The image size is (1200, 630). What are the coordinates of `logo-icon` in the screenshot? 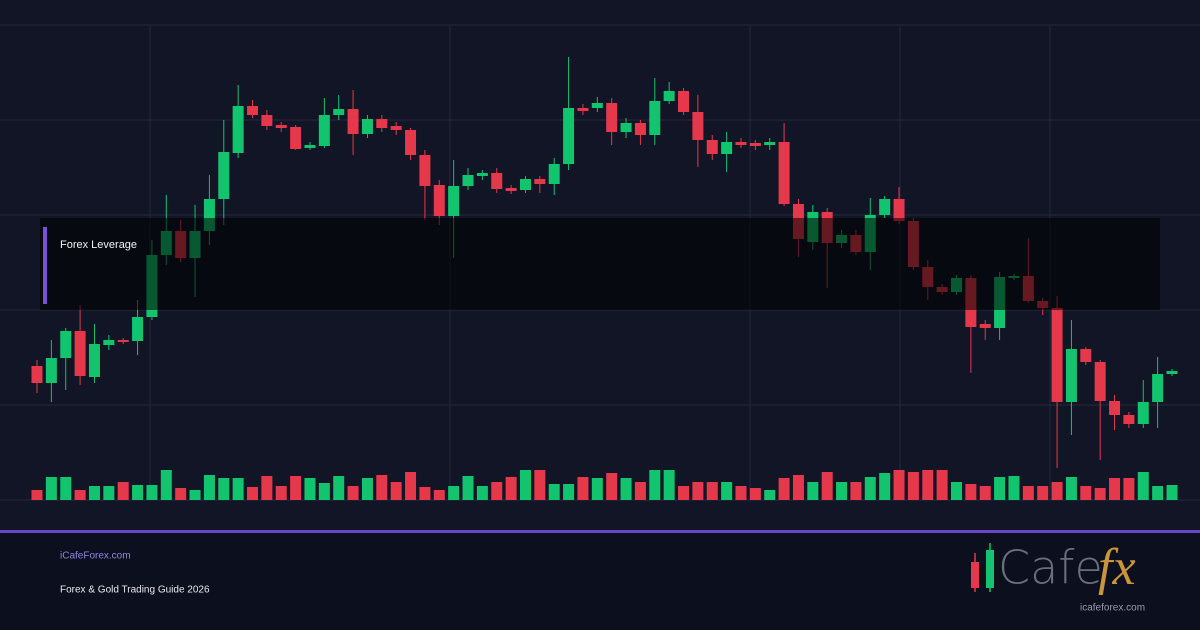 It's located at (990, 569).